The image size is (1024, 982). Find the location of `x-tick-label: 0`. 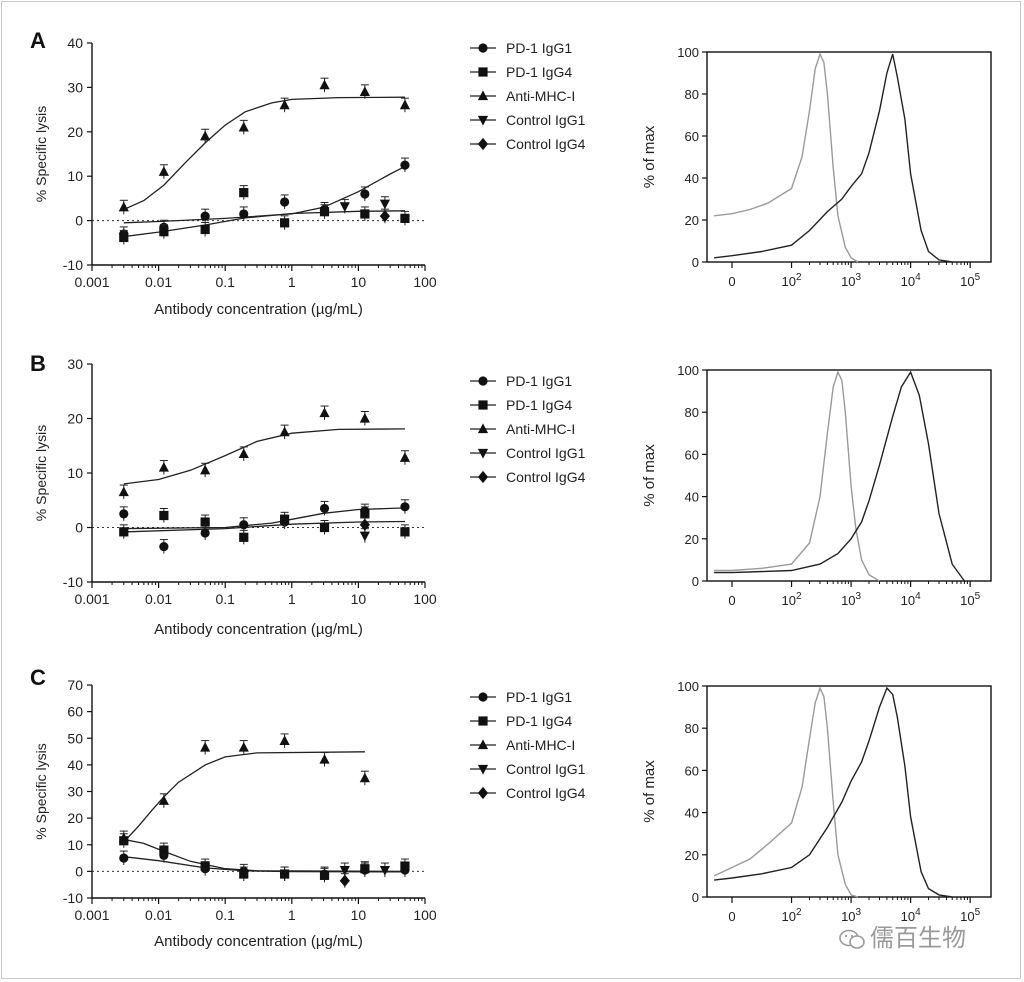

x-tick-label: 0 is located at coordinates (731, 281).